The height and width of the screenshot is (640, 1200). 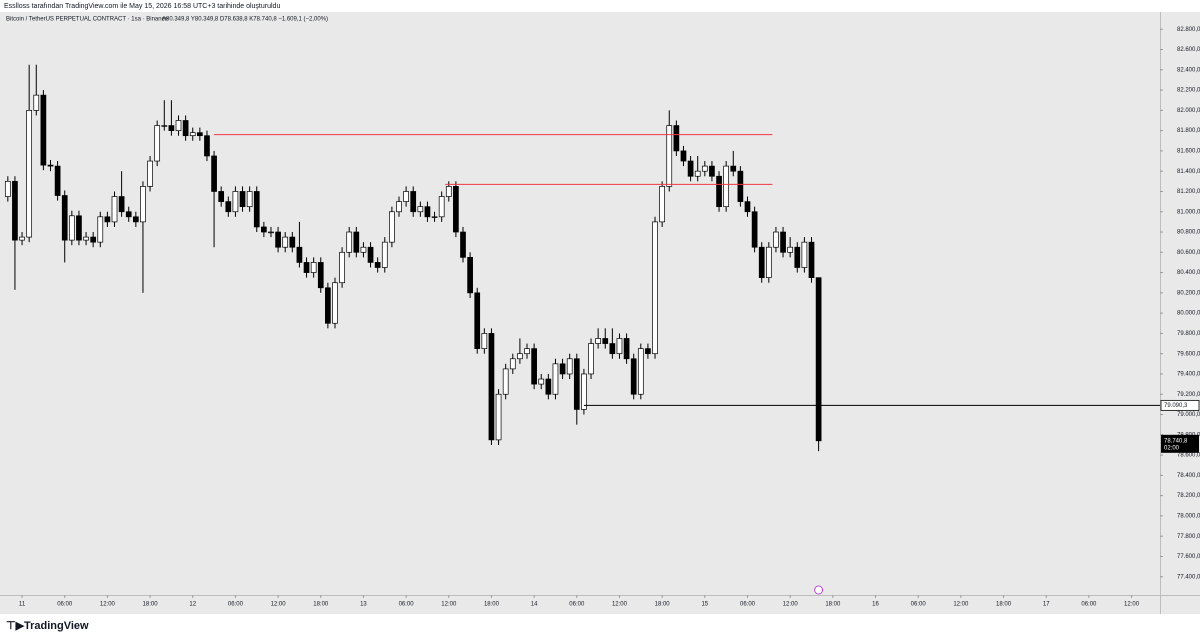 I want to click on logo-text: TradingView, so click(x=56, y=626).